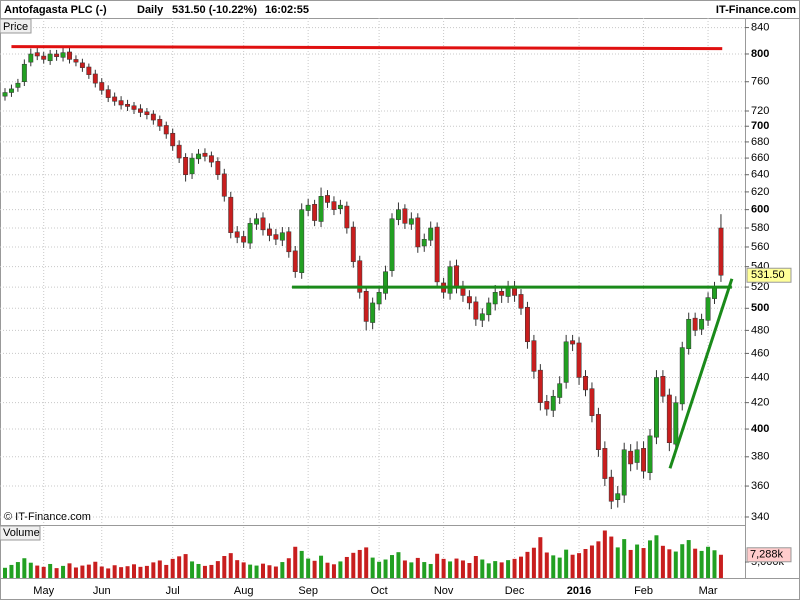  Describe the element at coordinates (760, 192) in the screenshot. I see `y-tick-label: 620` at that location.